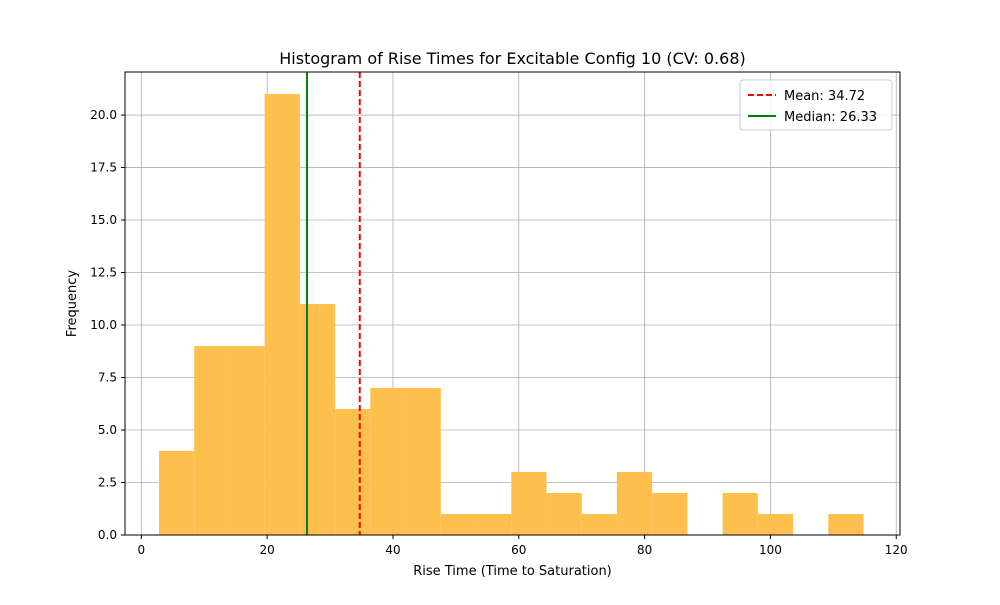  I want to click on reference-lines-layer, so click(333, 303).